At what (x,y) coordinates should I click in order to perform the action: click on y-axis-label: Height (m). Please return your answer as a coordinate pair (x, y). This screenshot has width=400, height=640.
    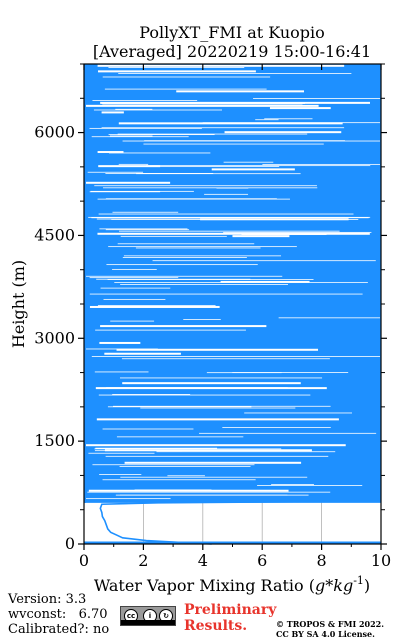
    Looking at the image, I should click on (18, 304).